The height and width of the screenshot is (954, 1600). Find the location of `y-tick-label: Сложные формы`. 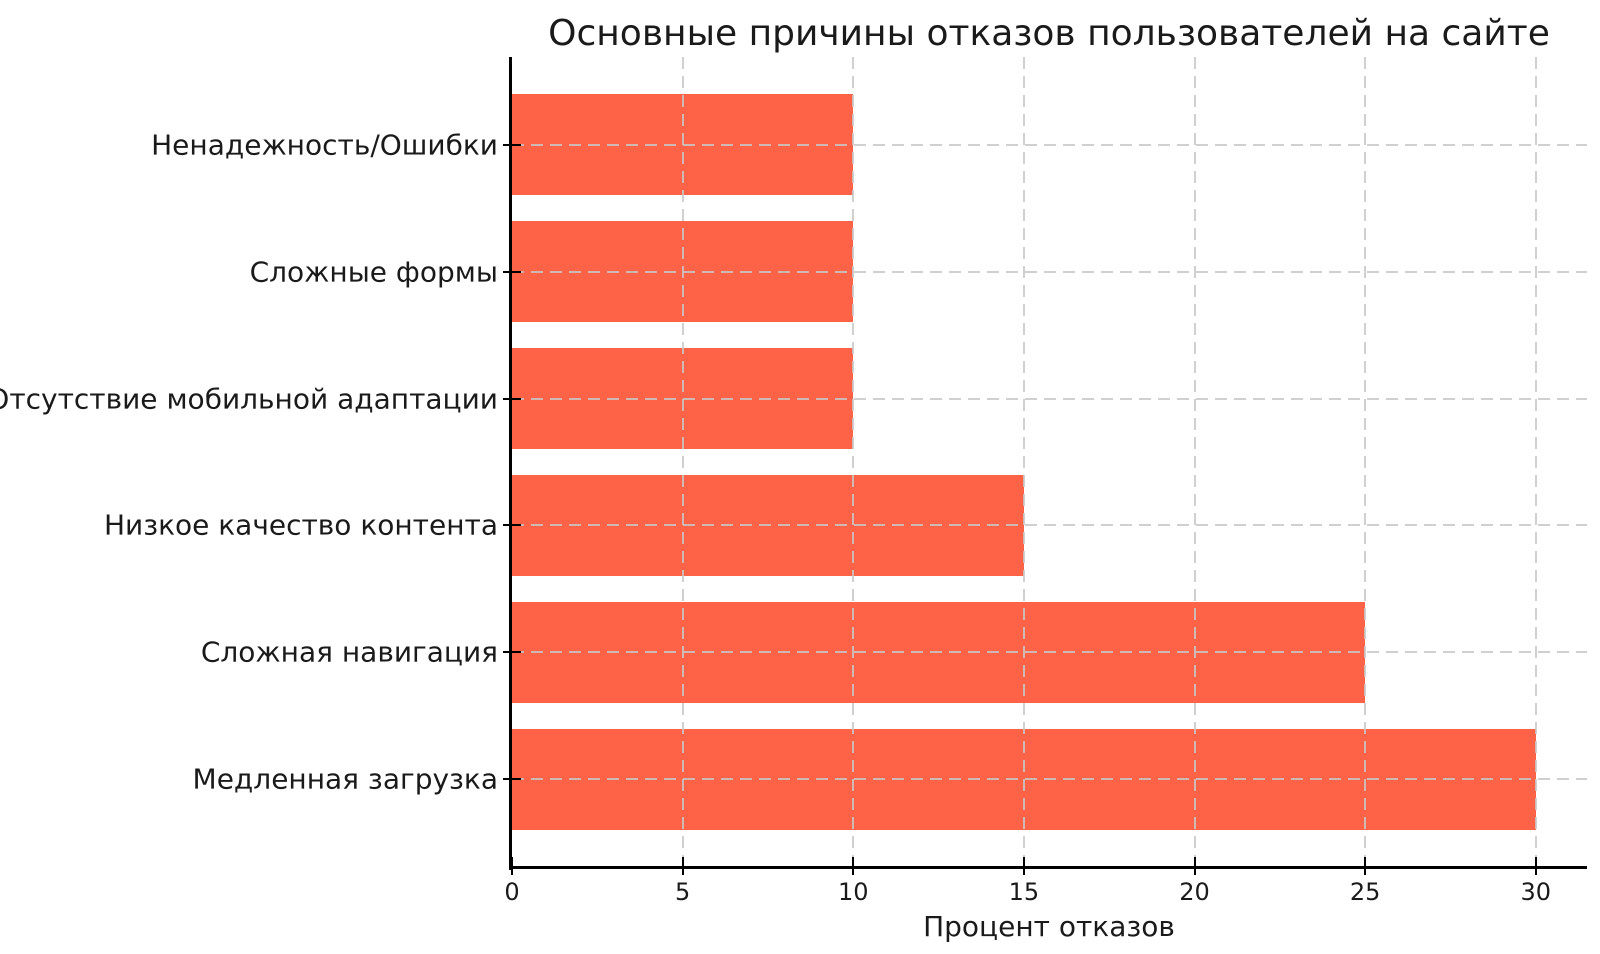

y-tick-label: Сложные формы is located at coordinates (373, 272).